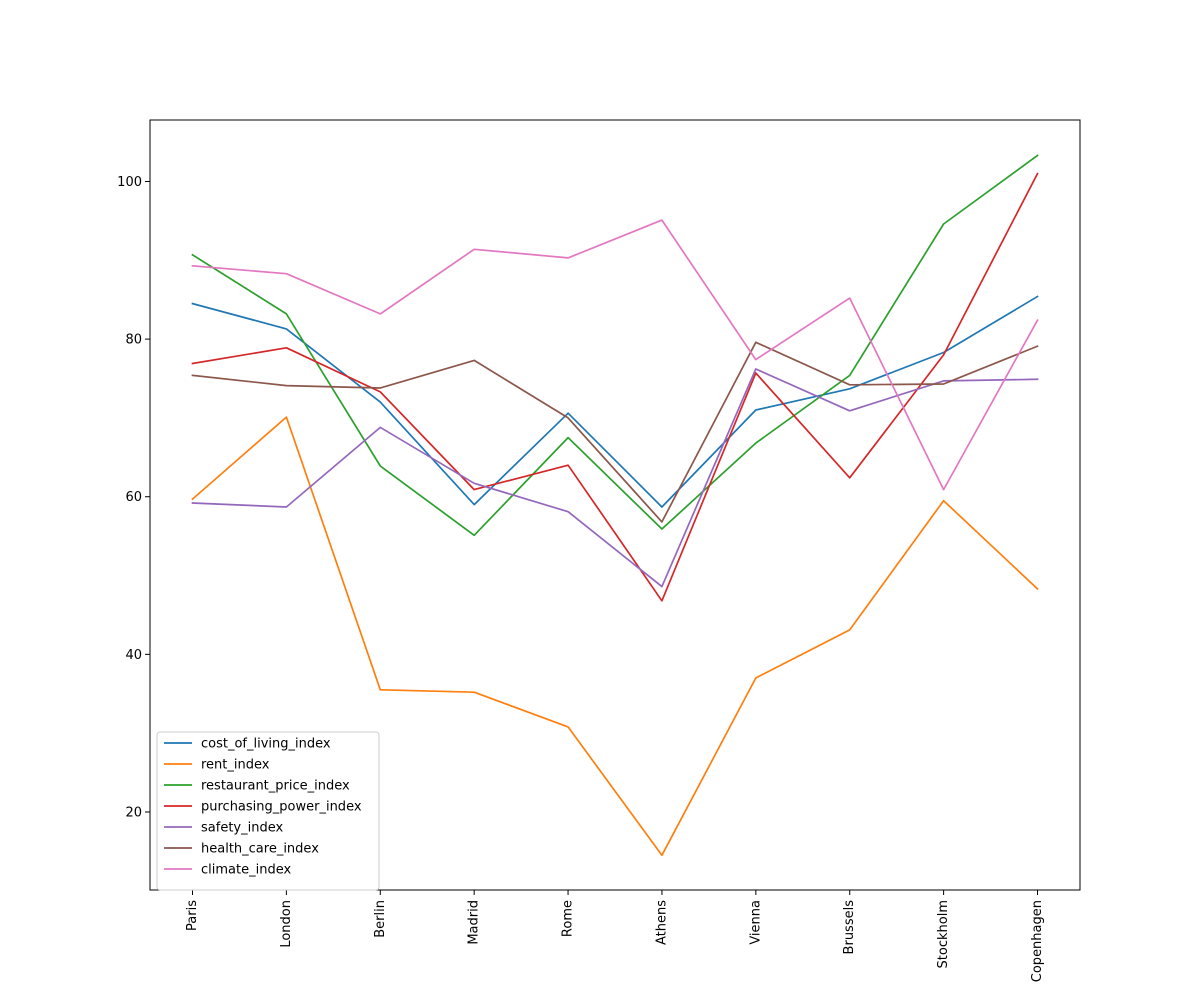 The width and height of the screenshot is (1200, 1000). Describe the element at coordinates (286, 924) in the screenshot. I see `x-tick-label: London` at that location.